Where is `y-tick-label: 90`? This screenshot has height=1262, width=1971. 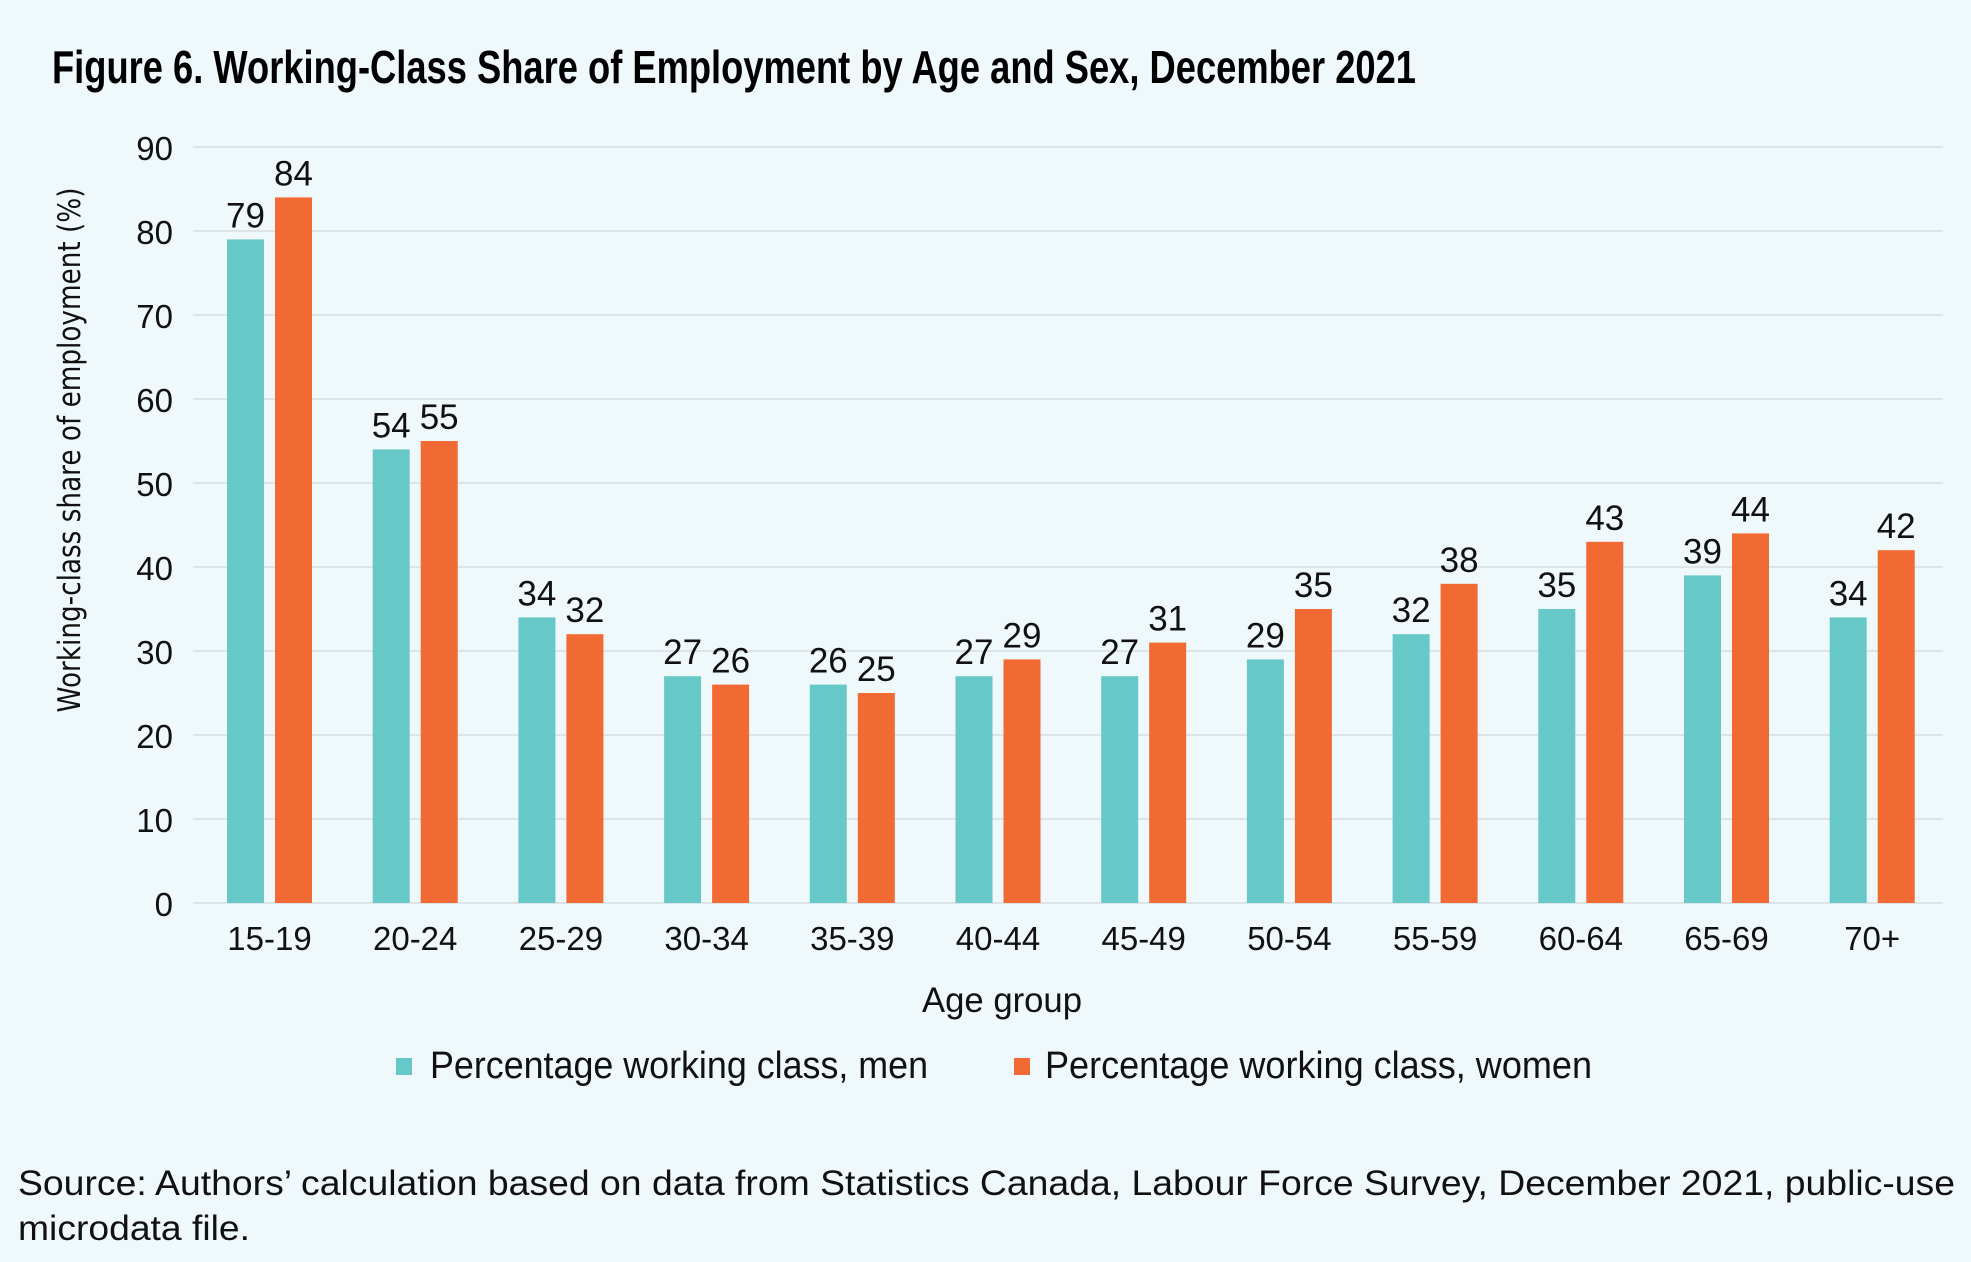 y-tick-label: 90 is located at coordinates (154, 148).